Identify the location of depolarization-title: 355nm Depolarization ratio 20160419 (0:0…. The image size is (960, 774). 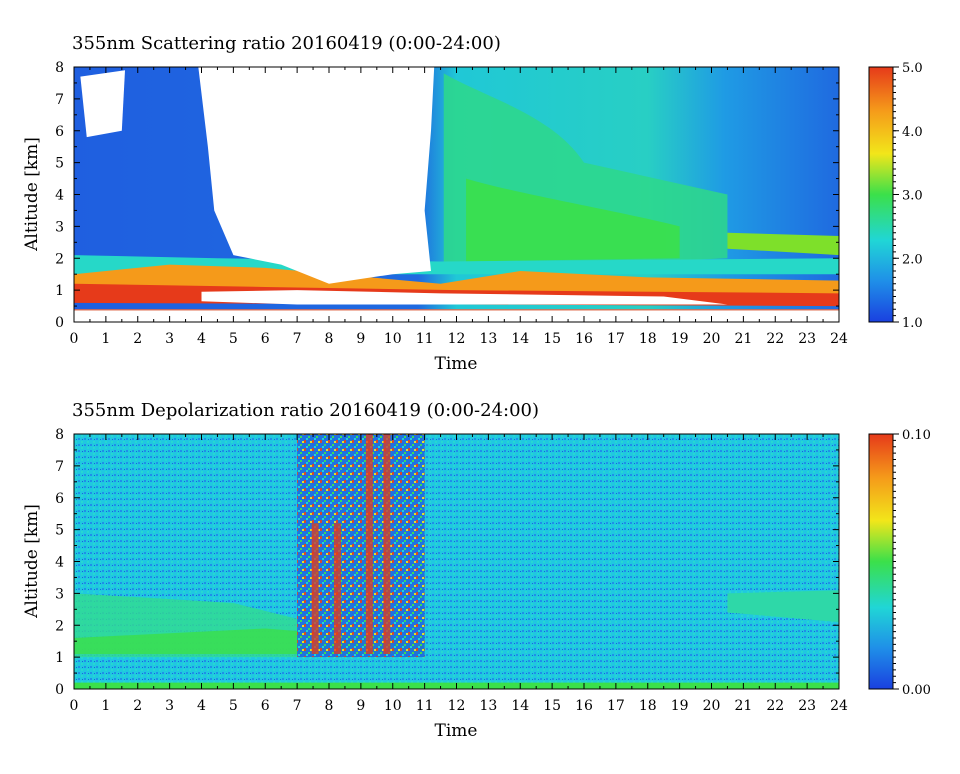
(305, 410).